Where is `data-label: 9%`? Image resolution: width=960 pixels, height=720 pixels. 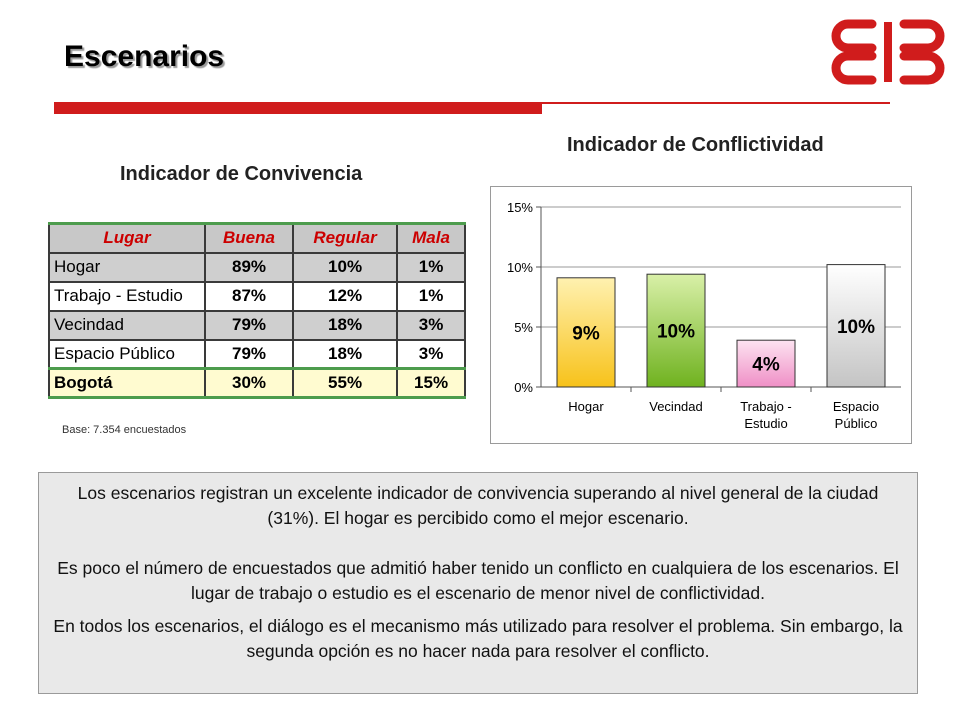 data-label: 9% is located at coordinates (586, 333).